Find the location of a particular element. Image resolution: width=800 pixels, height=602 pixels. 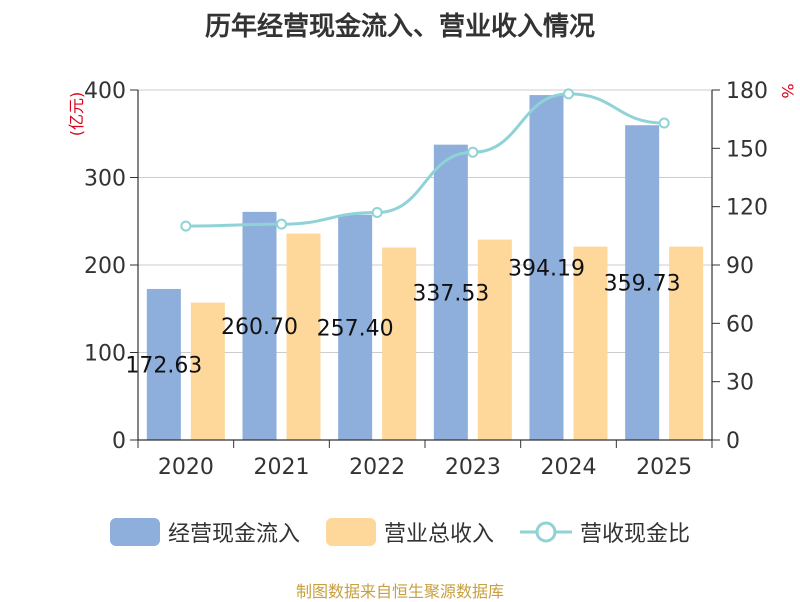

legend-item-ratio: 营收现金比 is located at coordinates (605, 532).